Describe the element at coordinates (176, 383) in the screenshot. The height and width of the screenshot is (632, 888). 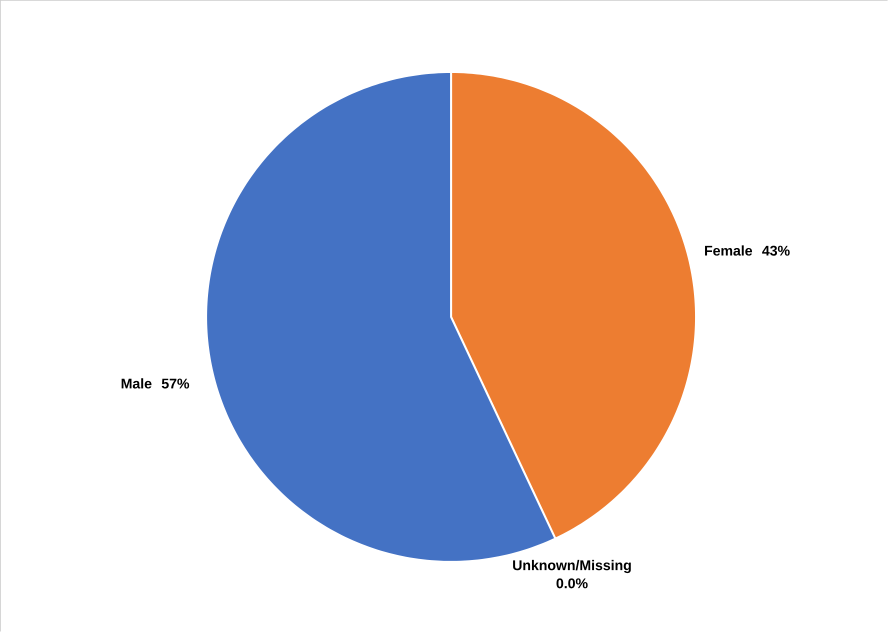
I see `data-label: 57%` at that location.